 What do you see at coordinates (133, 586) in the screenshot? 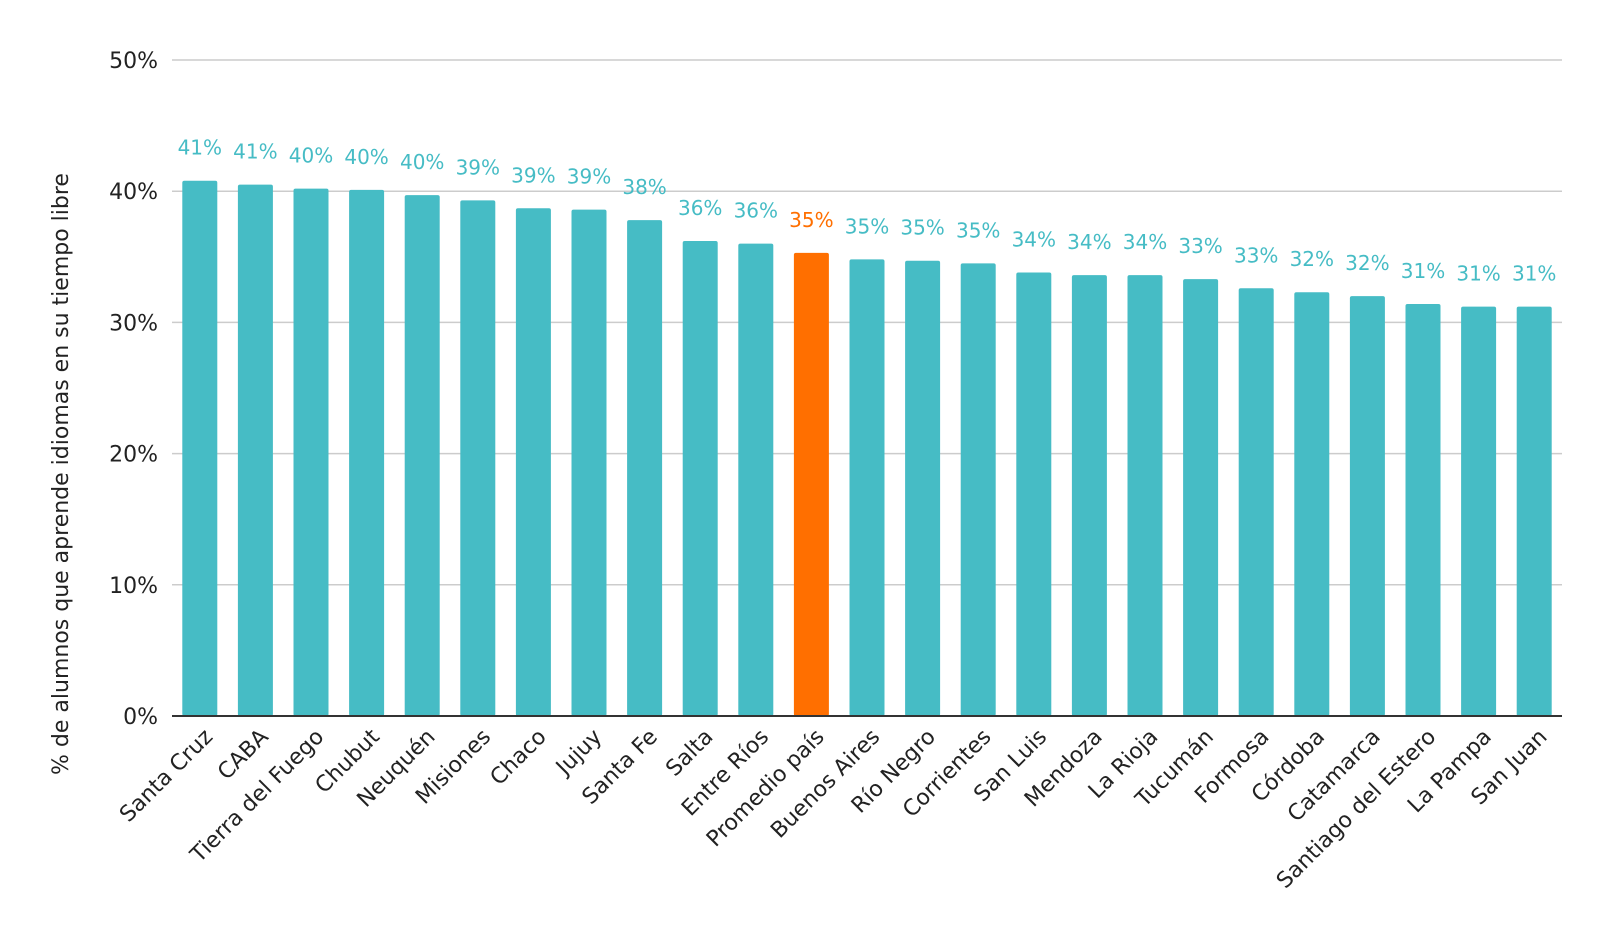
I see `y-tick-label: 10%` at bounding box center [133, 586].